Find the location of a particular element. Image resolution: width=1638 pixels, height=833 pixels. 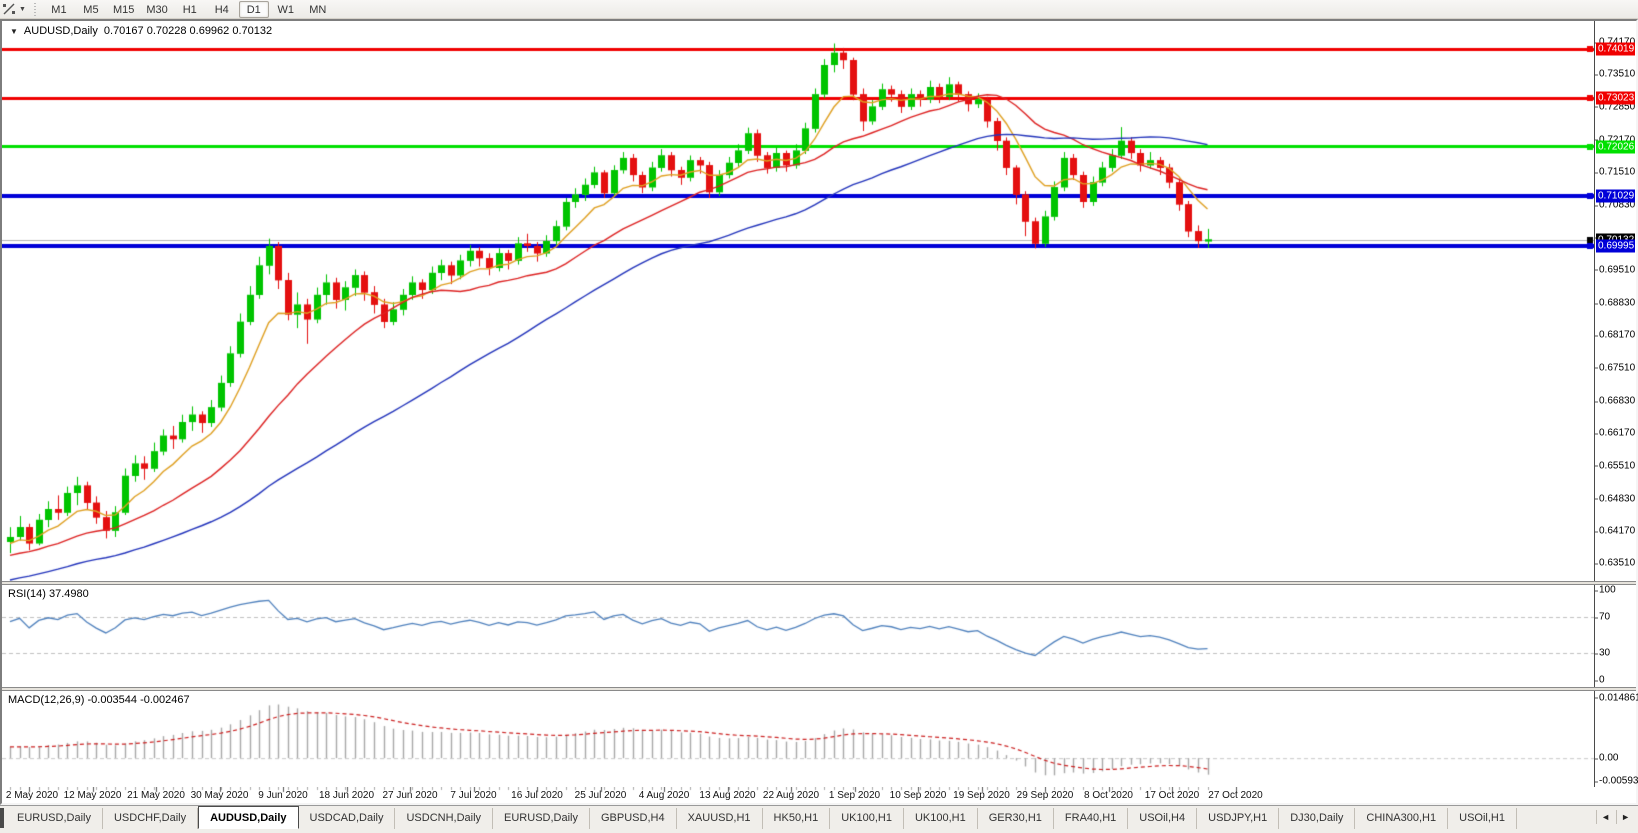

timeframe-button-w1: W1 is located at coordinates (286, 9).